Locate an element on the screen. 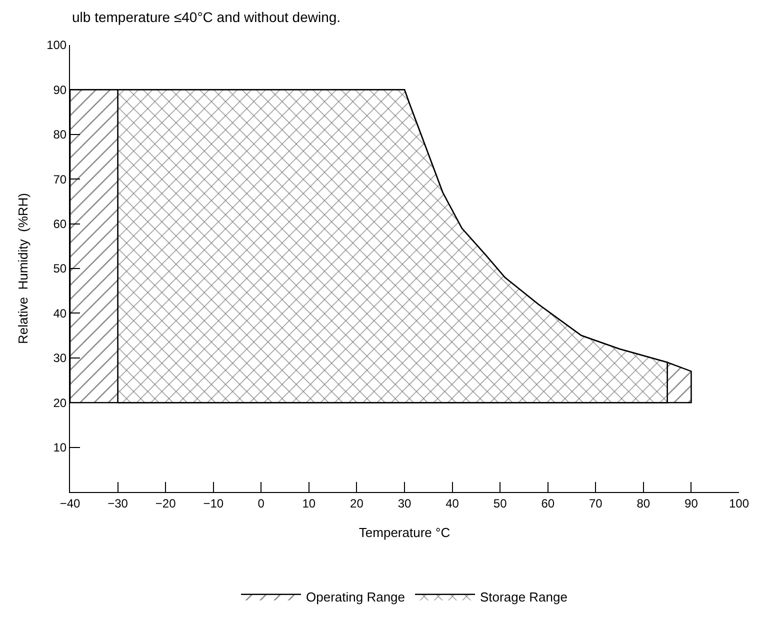  x-tick-label: 60 is located at coordinates (548, 503).